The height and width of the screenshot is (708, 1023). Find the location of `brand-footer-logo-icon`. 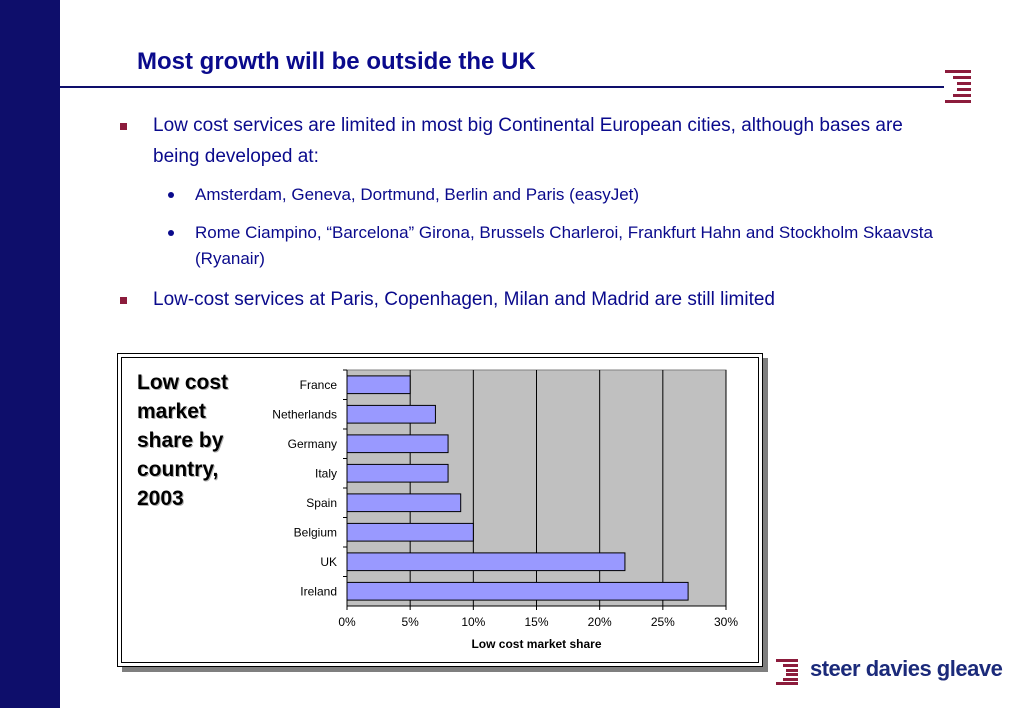

brand-footer-logo-icon is located at coordinates (787, 672).